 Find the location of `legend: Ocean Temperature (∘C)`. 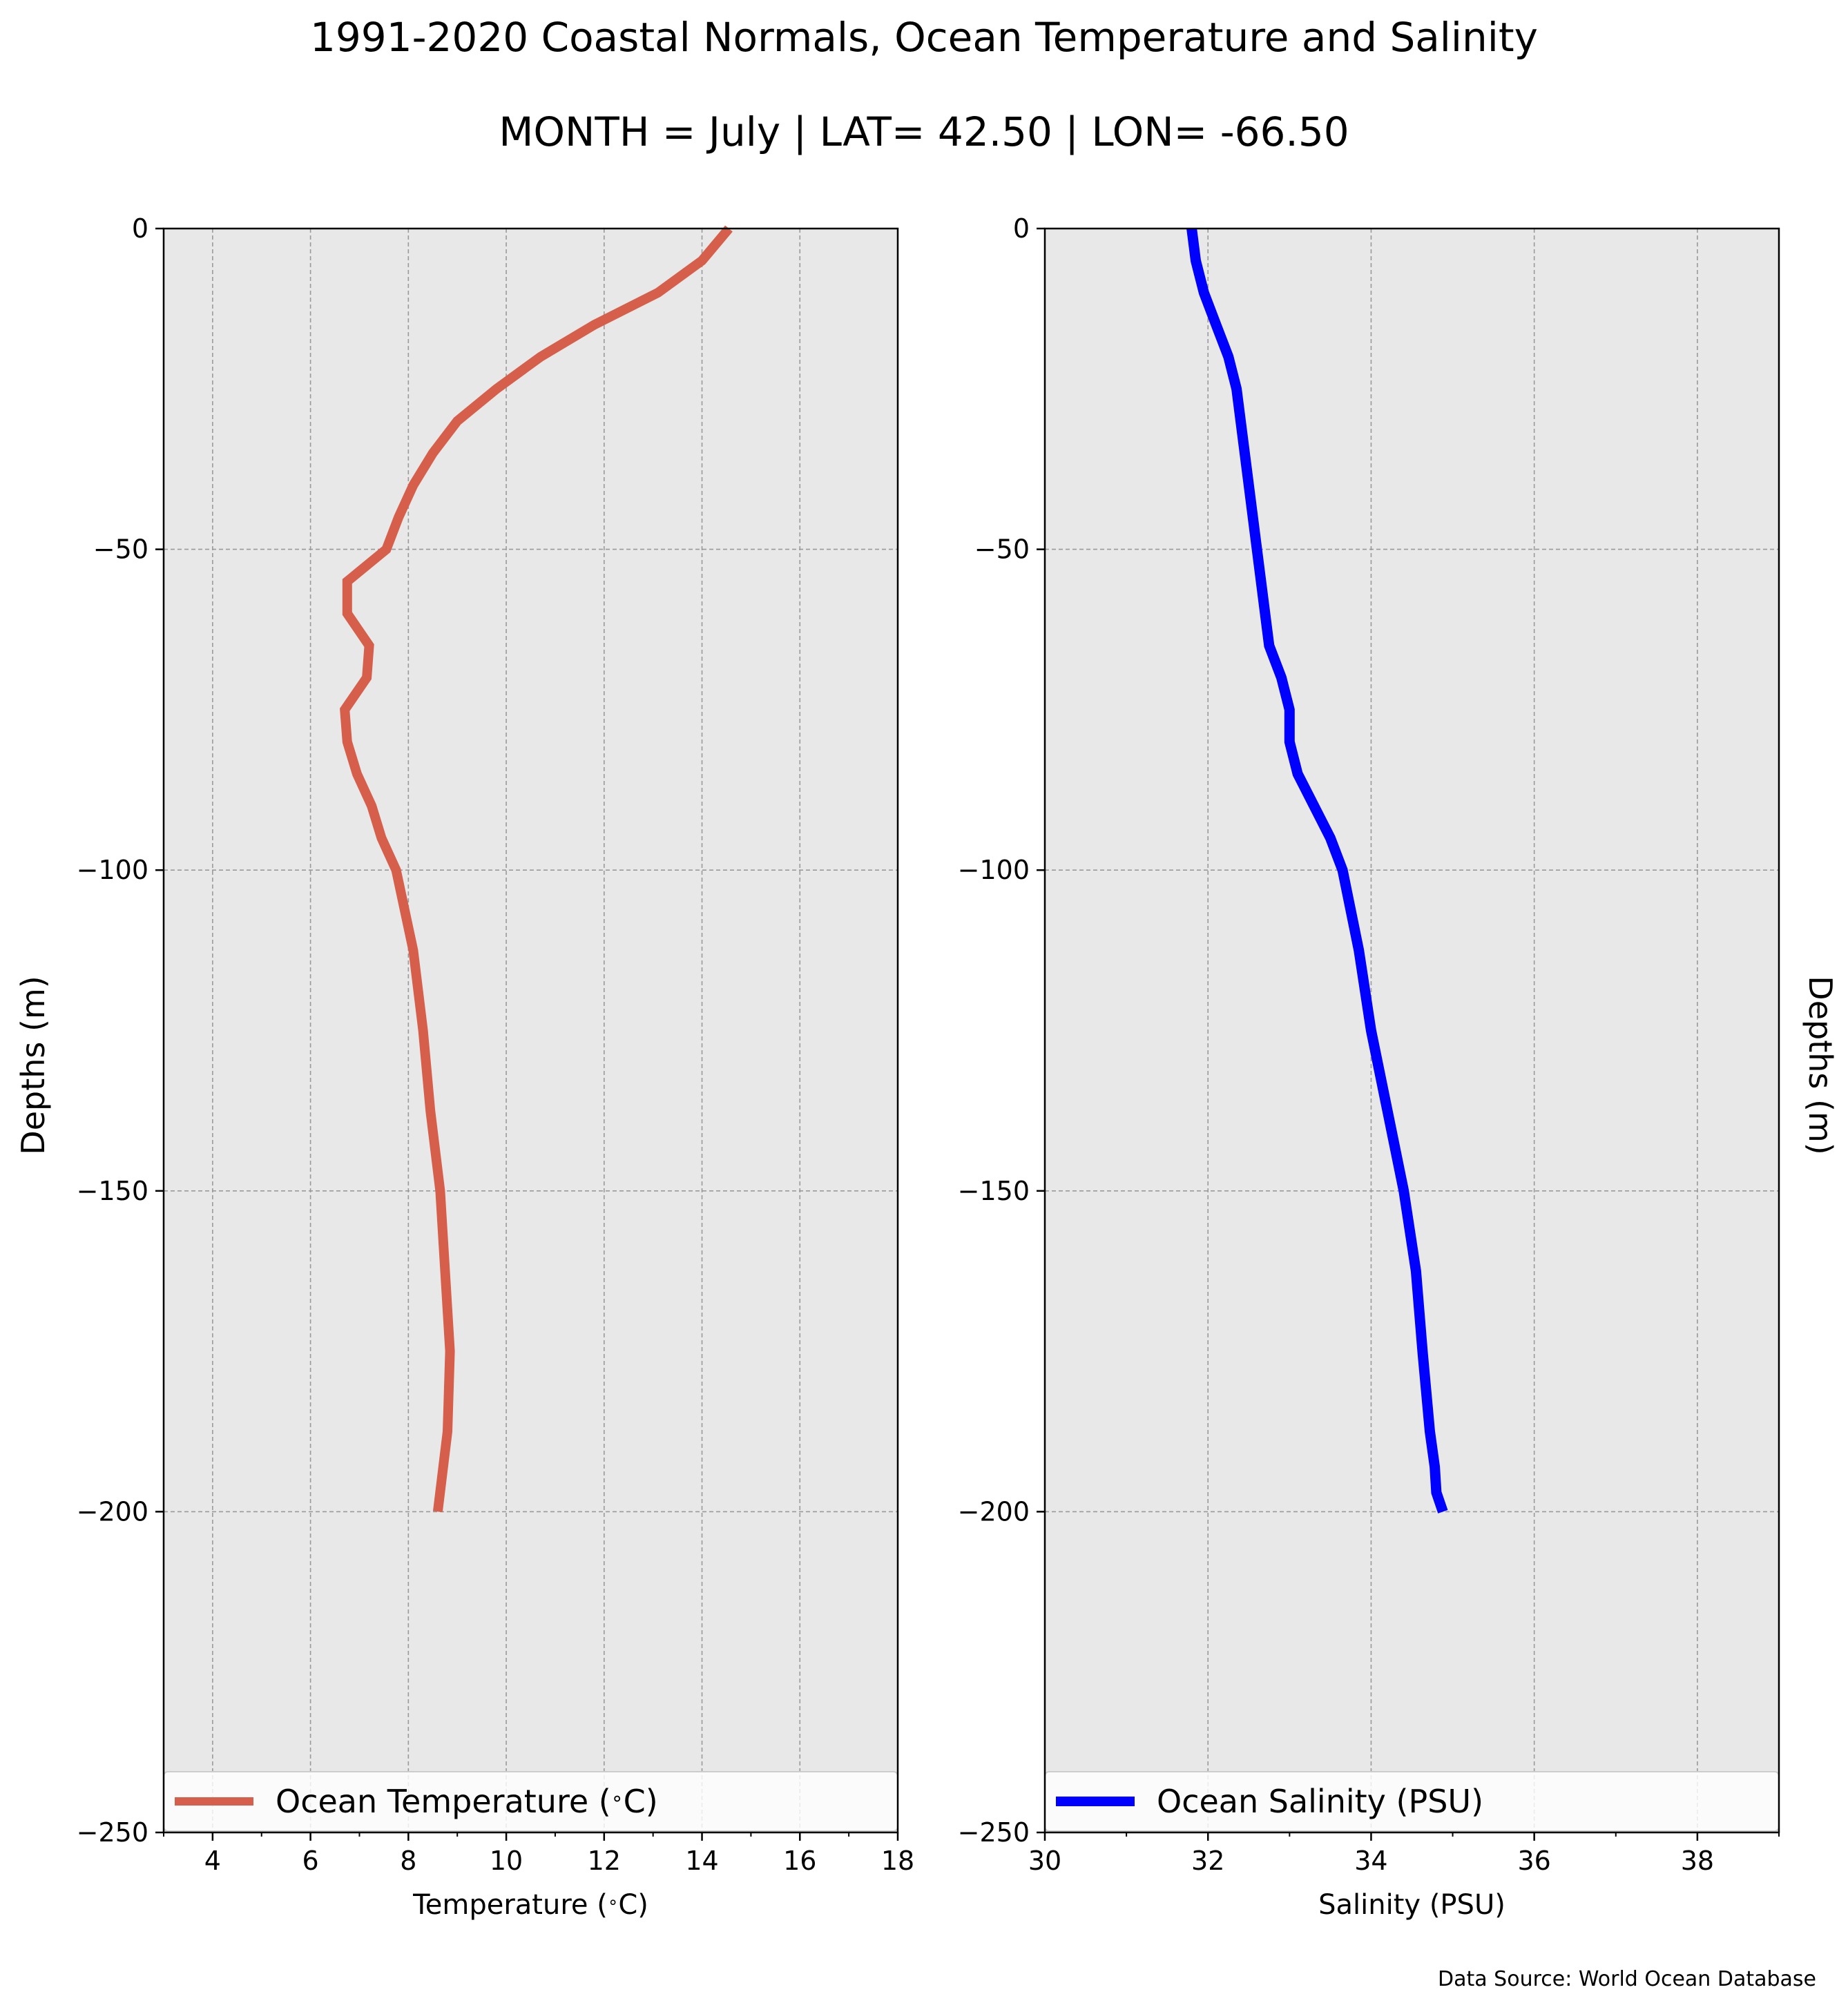

legend: Ocean Temperature (∘C) is located at coordinates (530, 1801).